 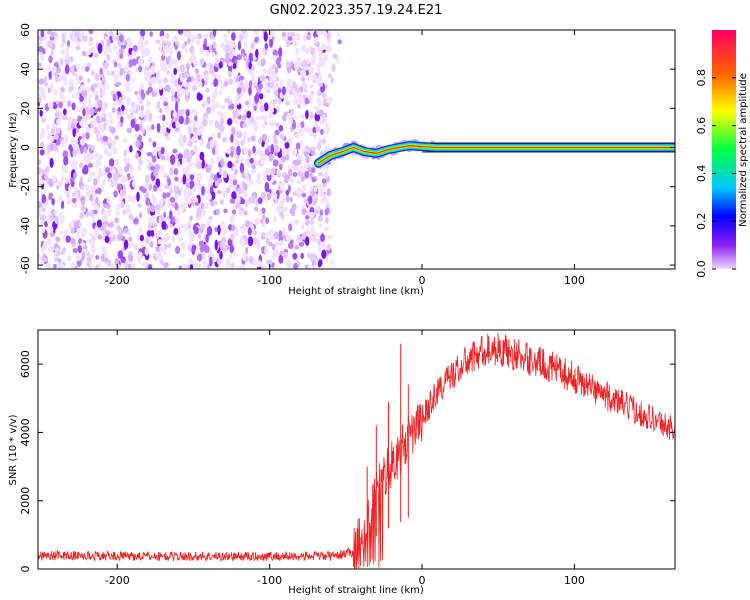 What do you see at coordinates (494, 153) in the screenshot?
I see `signal-track-layer` at bounding box center [494, 153].